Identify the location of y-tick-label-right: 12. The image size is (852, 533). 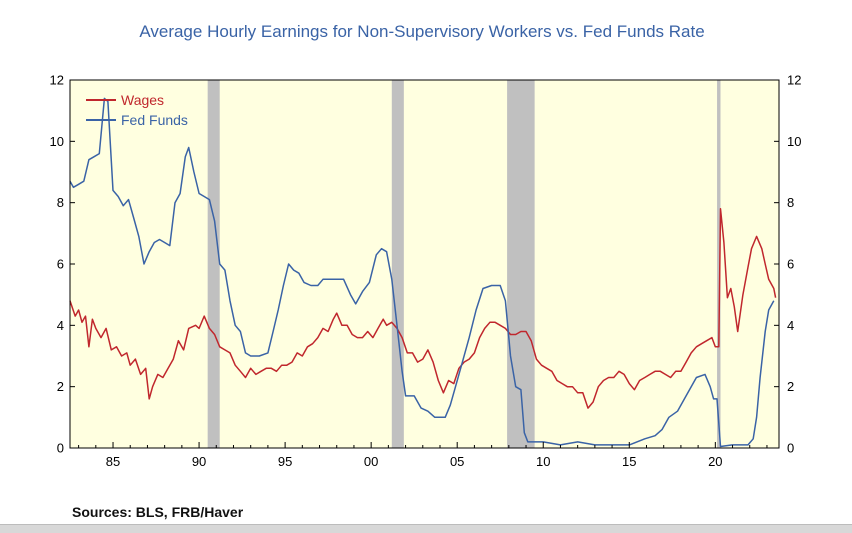
(794, 80).